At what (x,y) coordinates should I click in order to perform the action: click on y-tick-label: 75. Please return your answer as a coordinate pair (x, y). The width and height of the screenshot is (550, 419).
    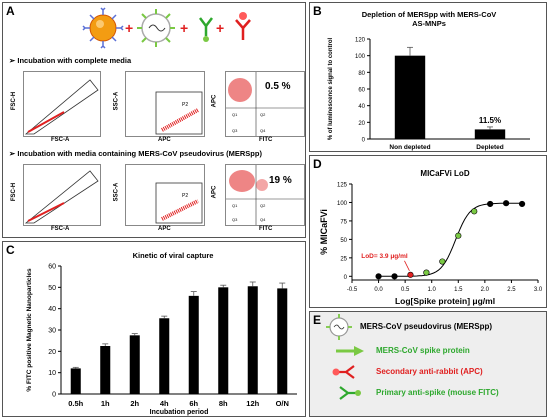
    Looking at the image, I should click on (343, 222).